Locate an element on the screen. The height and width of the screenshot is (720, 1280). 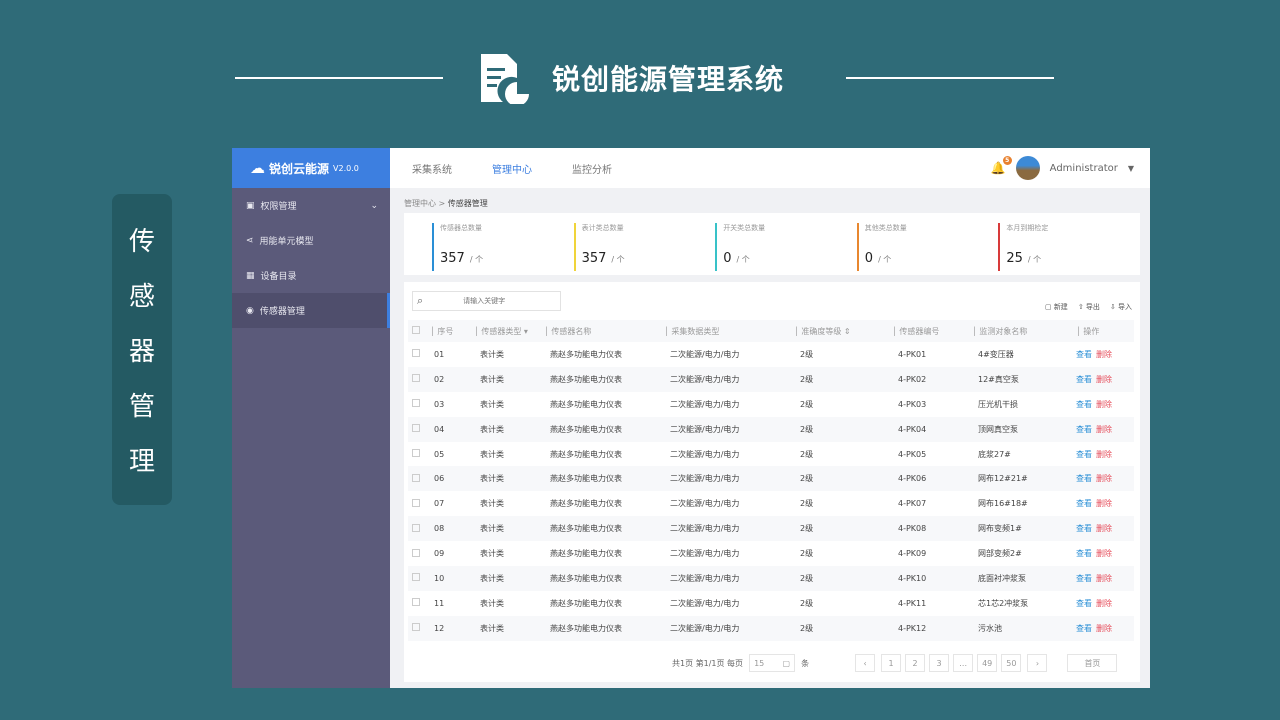
page-button: 3 is located at coordinates (939, 663).